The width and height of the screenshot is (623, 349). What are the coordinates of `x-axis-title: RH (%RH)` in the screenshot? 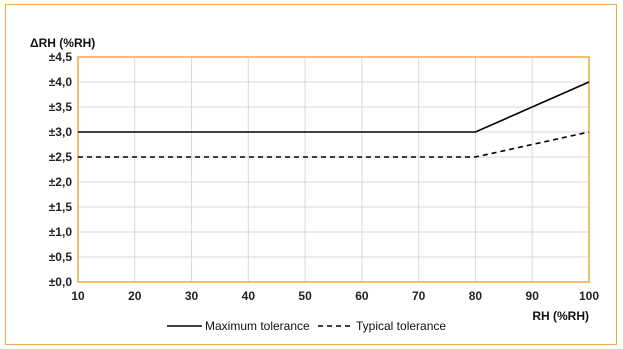 It's located at (560, 316).